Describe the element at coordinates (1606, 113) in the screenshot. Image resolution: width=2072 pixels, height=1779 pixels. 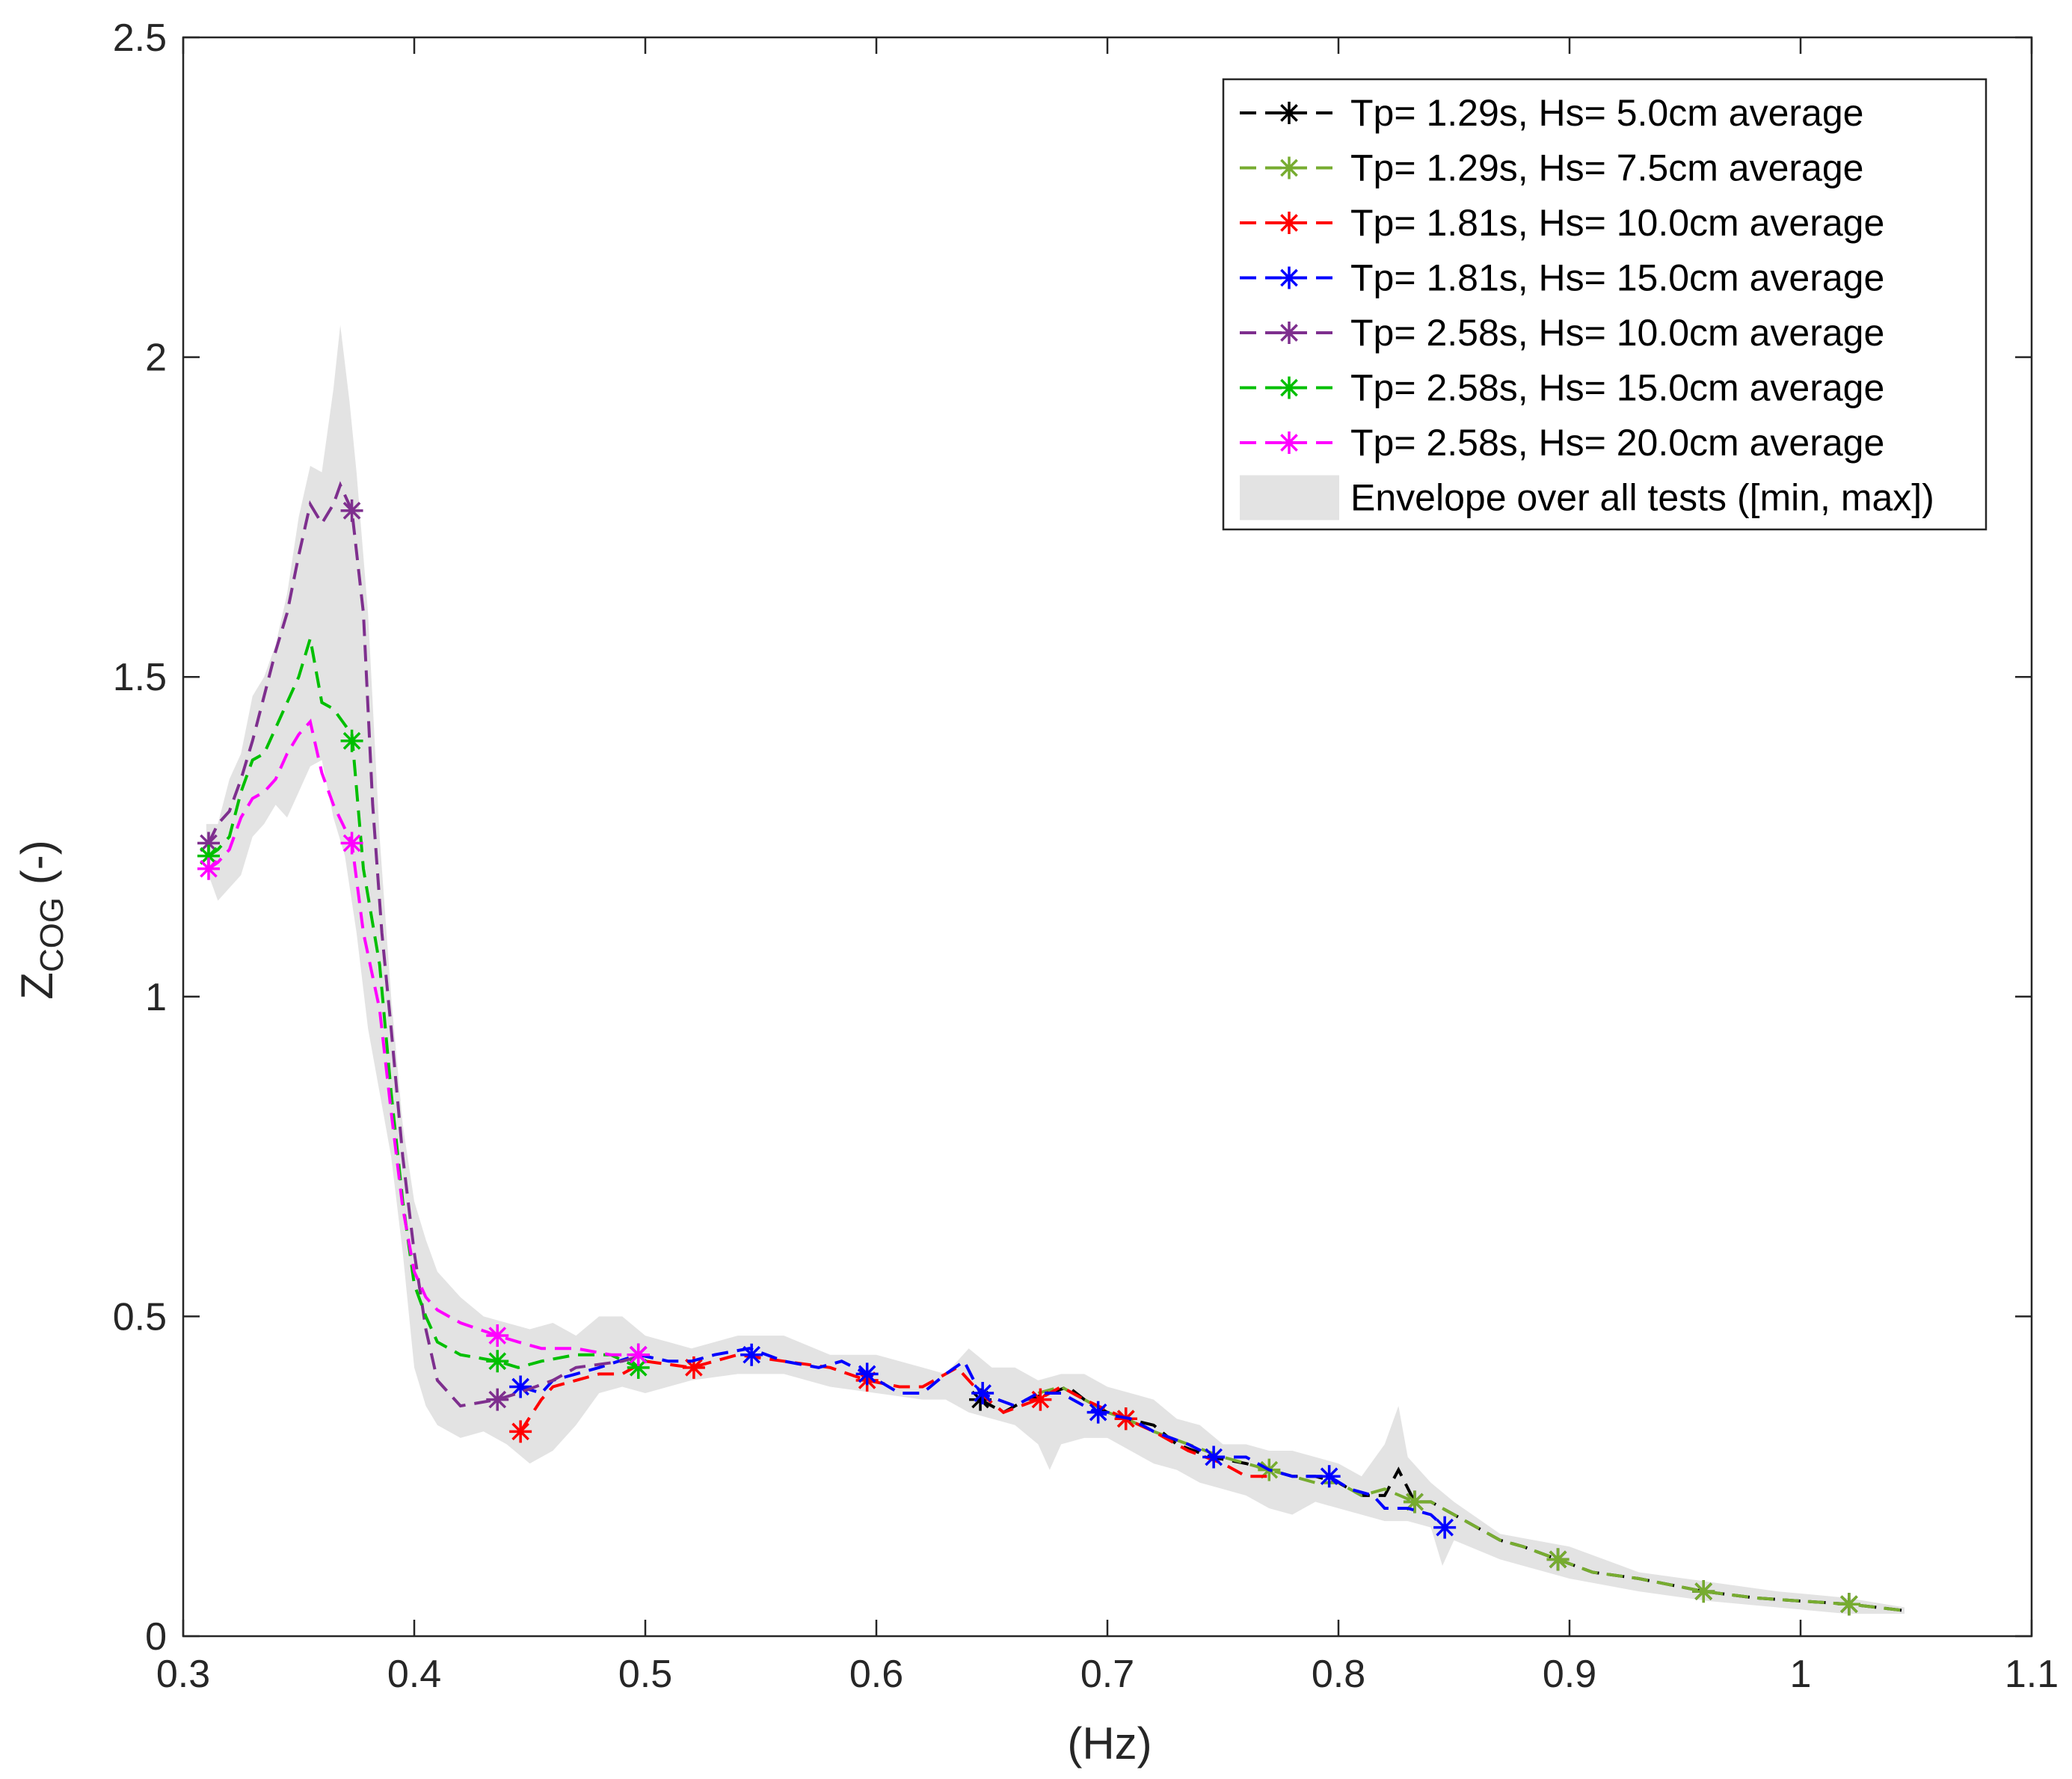
I see `legend-label-1: Tp= 1.29s, Hs= 5.0cm average` at that location.